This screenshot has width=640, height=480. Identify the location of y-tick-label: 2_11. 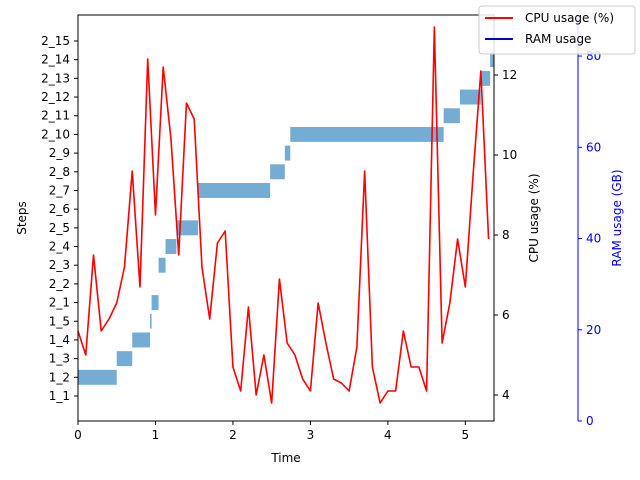
(55, 116).